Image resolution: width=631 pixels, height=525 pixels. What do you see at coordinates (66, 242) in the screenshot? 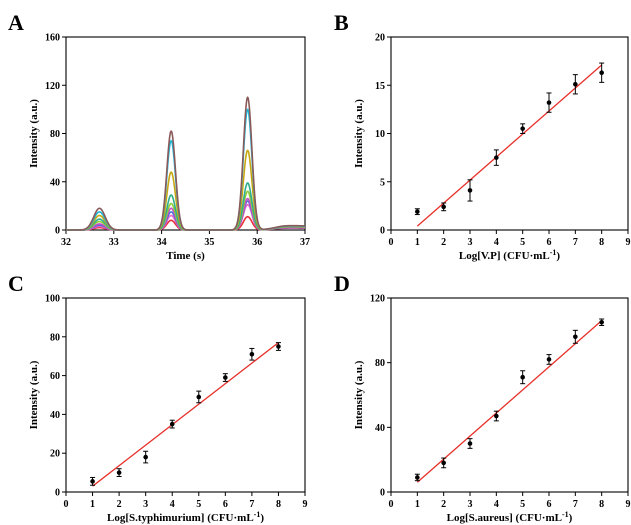
I see `p1-x-tick-label: 32` at bounding box center [66, 242].